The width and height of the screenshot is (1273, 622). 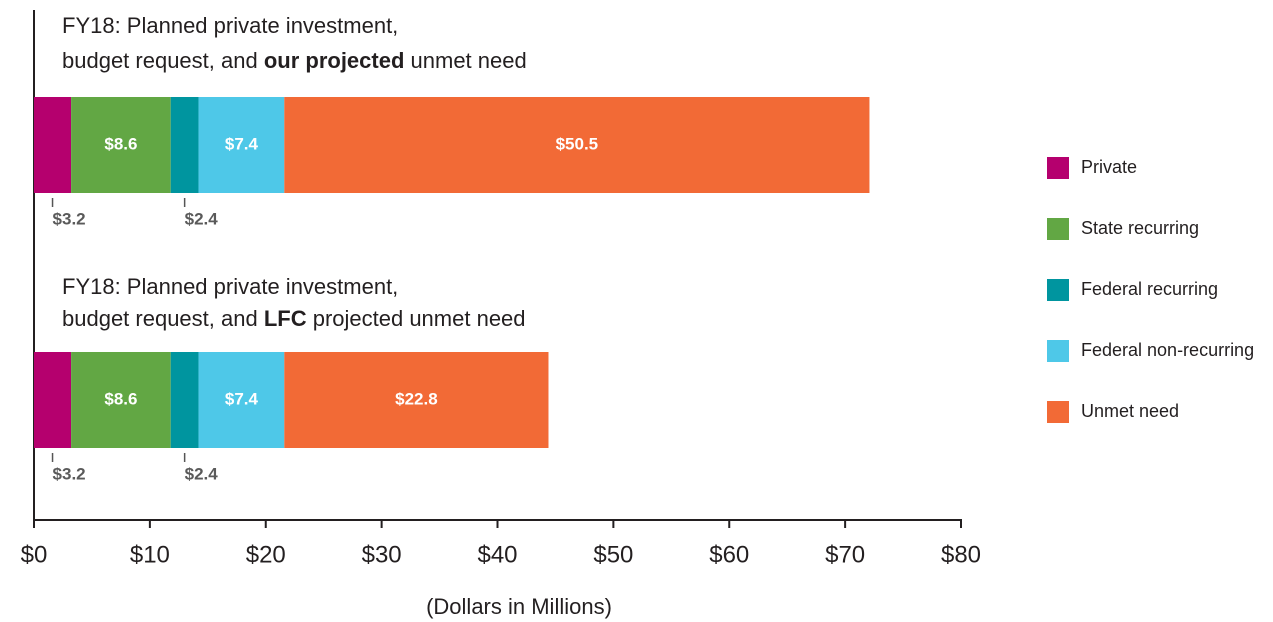 What do you see at coordinates (334, 60) in the screenshot?
I see `bar-title-part: our projected` at bounding box center [334, 60].